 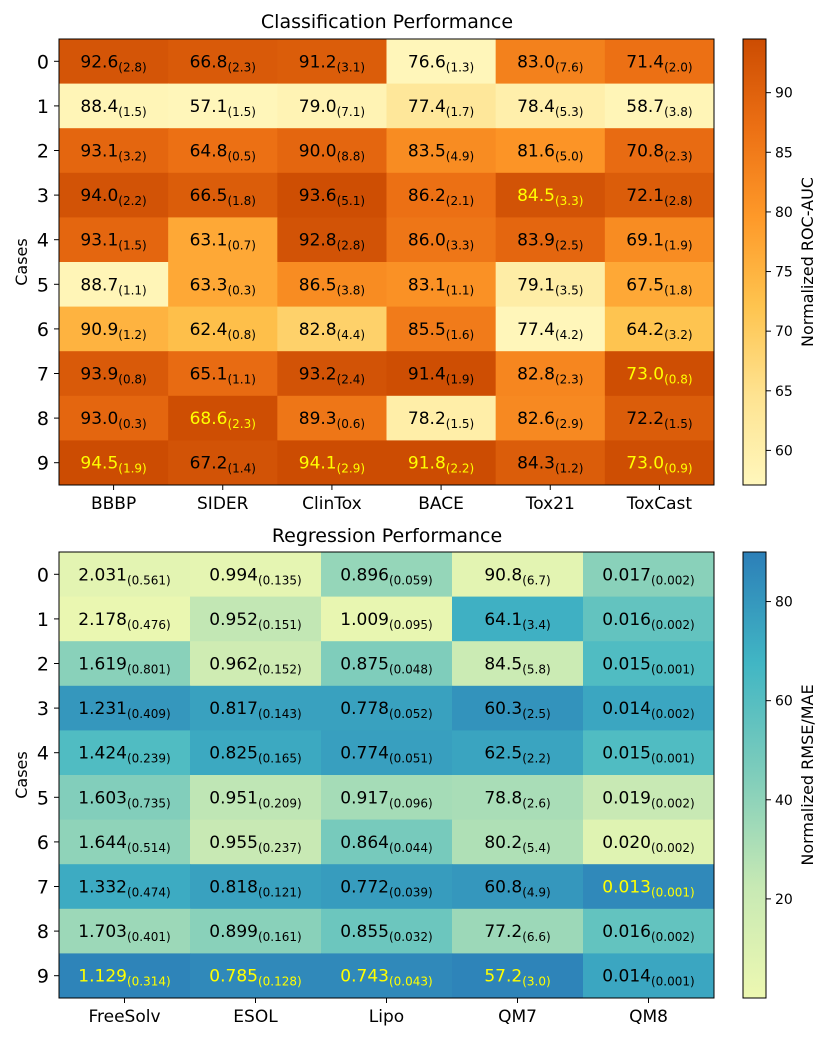 What do you see at coordinates (784, 332) in the screenshot?
I see `classification-colorbar-tick-label: 70` at bounding box center [784, 332].